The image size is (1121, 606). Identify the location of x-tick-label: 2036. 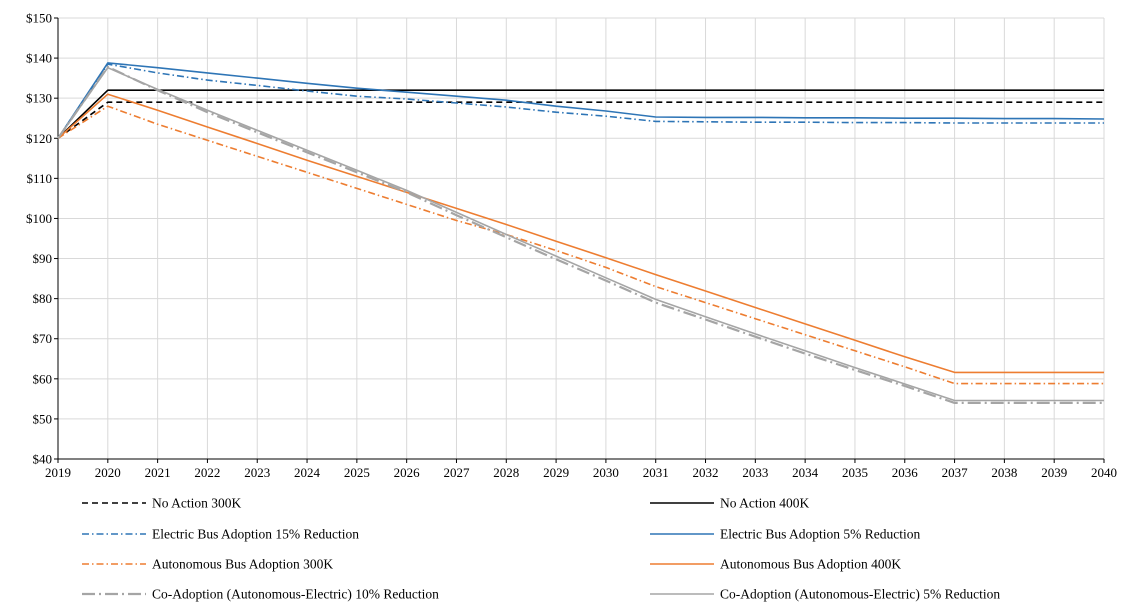
(905, 472).